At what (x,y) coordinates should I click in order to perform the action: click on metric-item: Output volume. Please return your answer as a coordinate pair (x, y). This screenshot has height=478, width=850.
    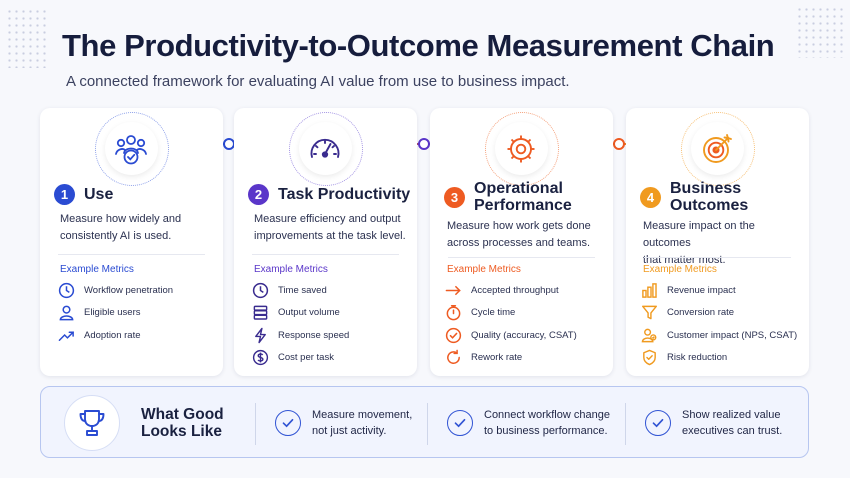
    Looking at the image, I should click on (300, 313).